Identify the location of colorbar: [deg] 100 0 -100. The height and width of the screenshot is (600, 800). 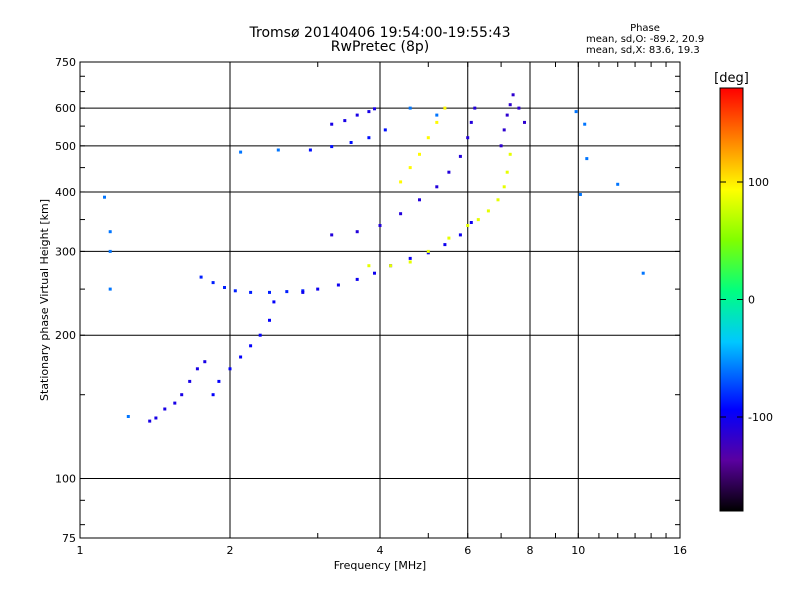
(743, 291).